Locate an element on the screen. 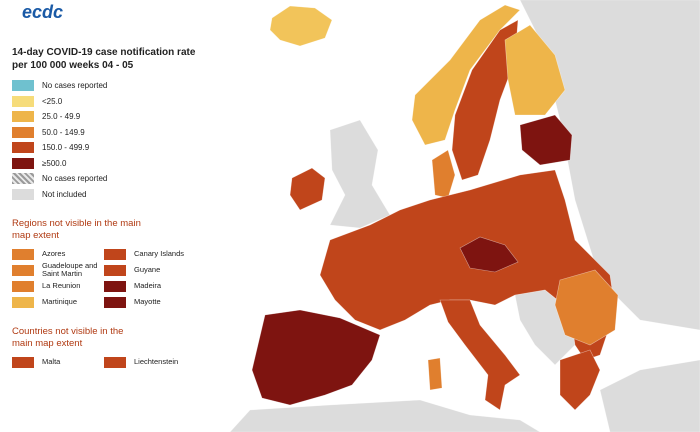 The height and width of the screenshot is (432, 700). legend-entry: Mayotte is located at coordinates (164, 302).